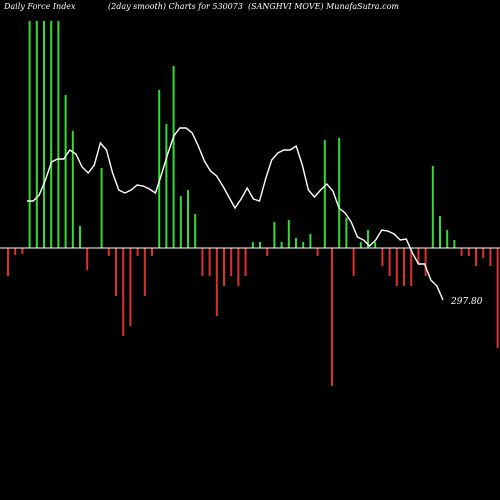 This screenshot has width=500, height=500. I want to click on header-right: (SANGHVI MOVE) MunafaSutra.com, so click(323, 6).